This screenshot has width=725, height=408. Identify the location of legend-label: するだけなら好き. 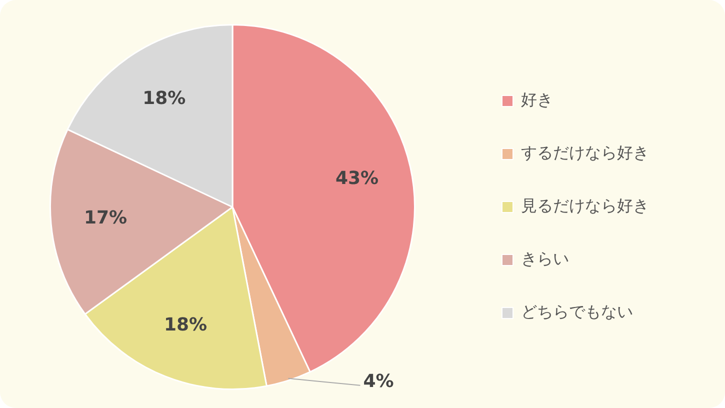
(585, 152).